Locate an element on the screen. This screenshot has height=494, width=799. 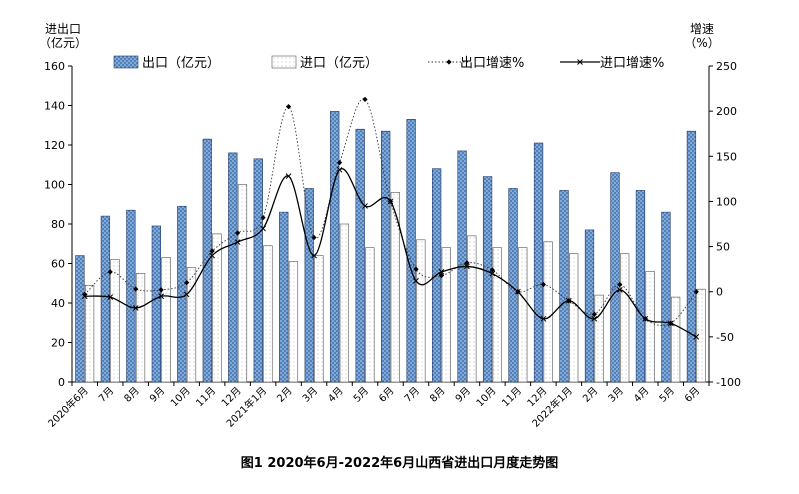
y-right-tick-label: 50 is located at coordinates (723, 247).